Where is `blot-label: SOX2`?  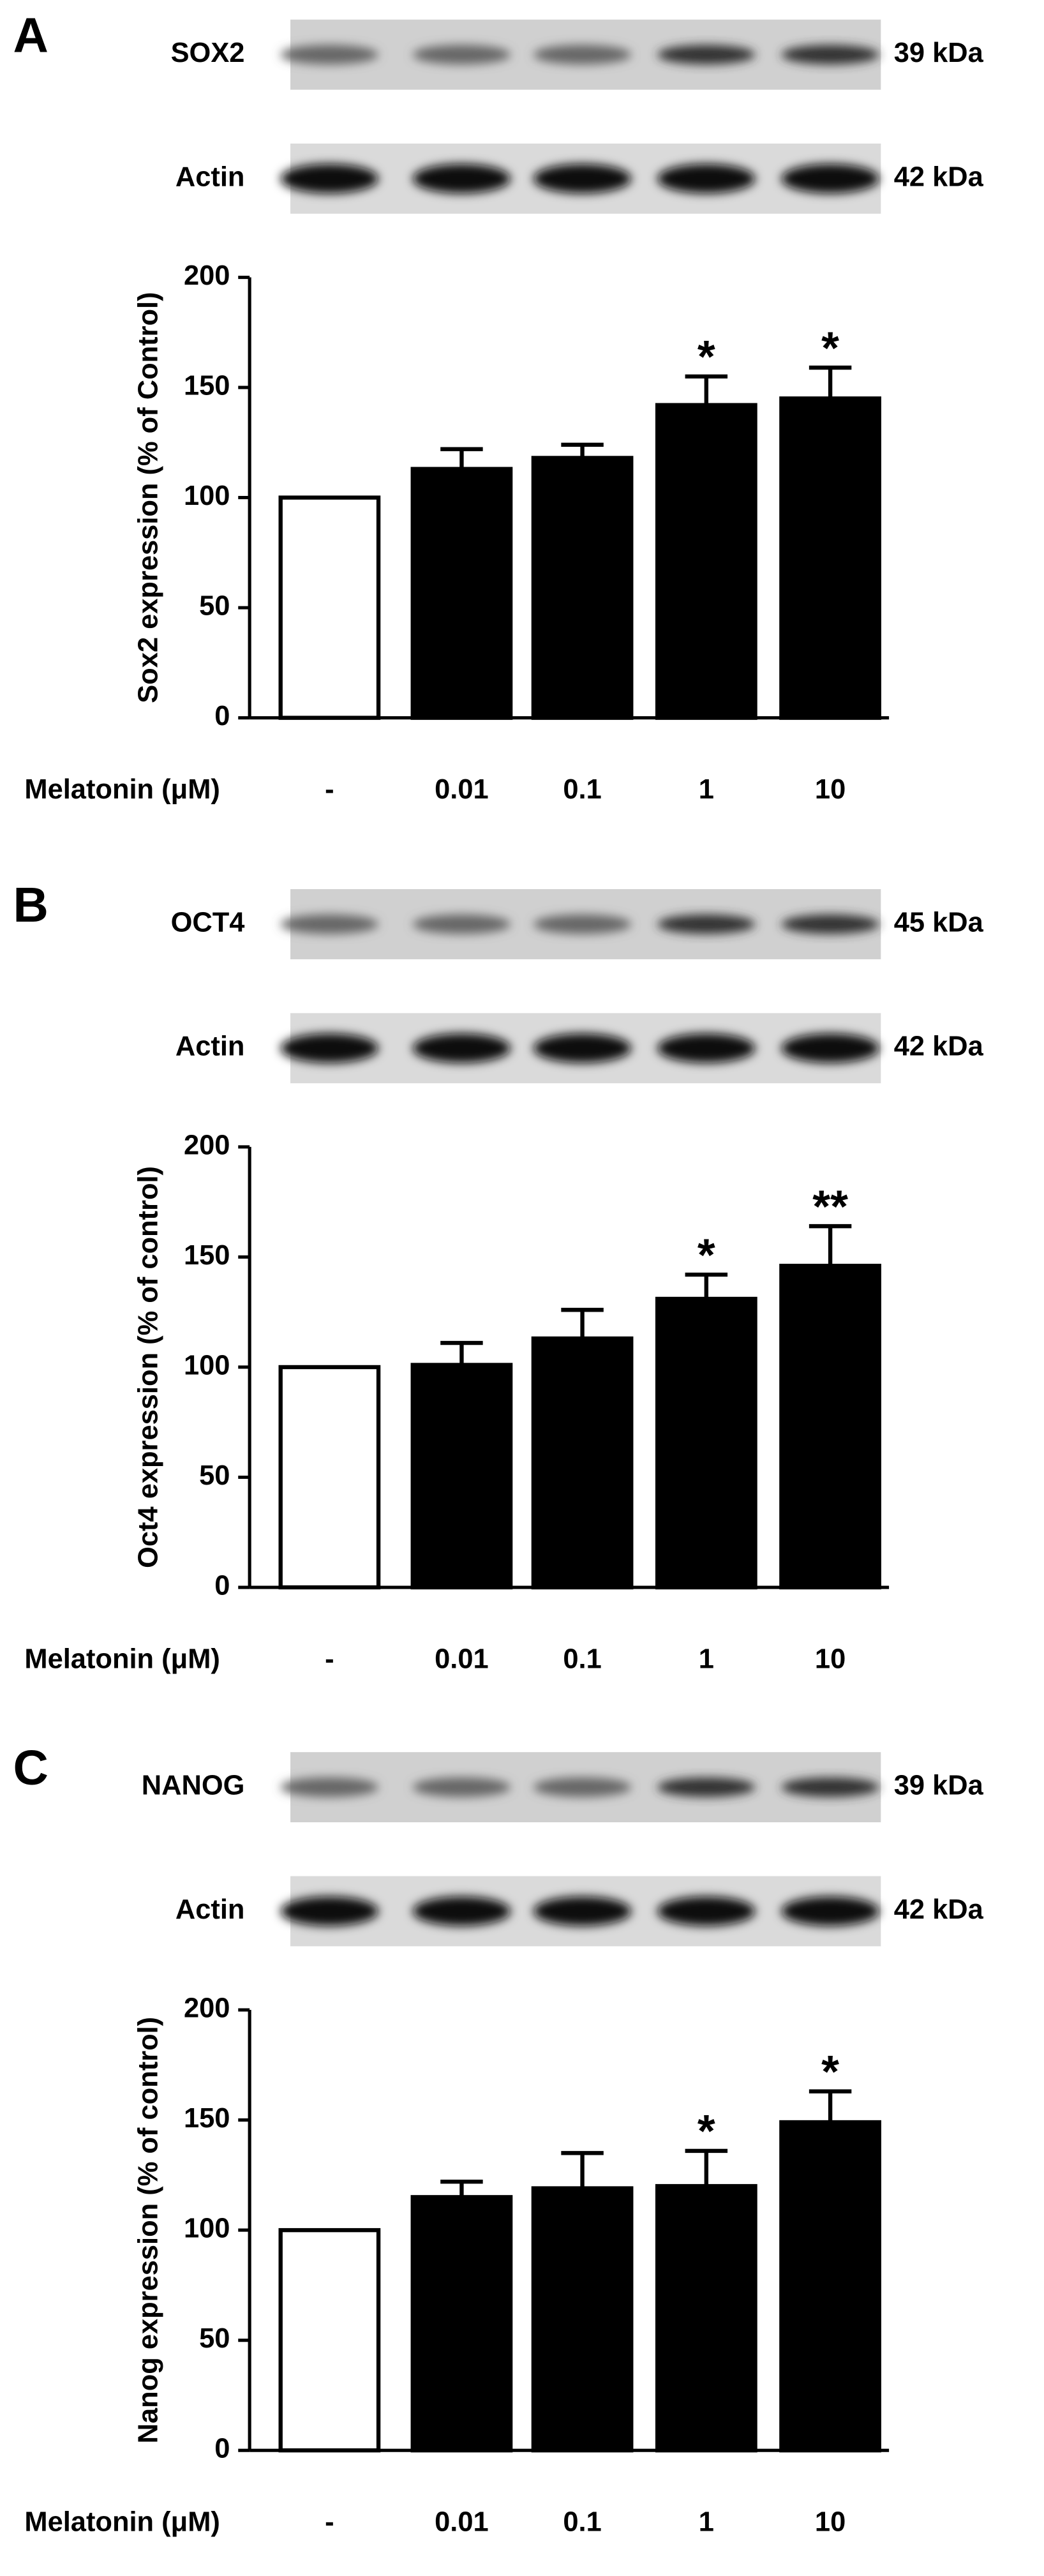 blot-label: SOX2 is located at coordinates (208, 53).